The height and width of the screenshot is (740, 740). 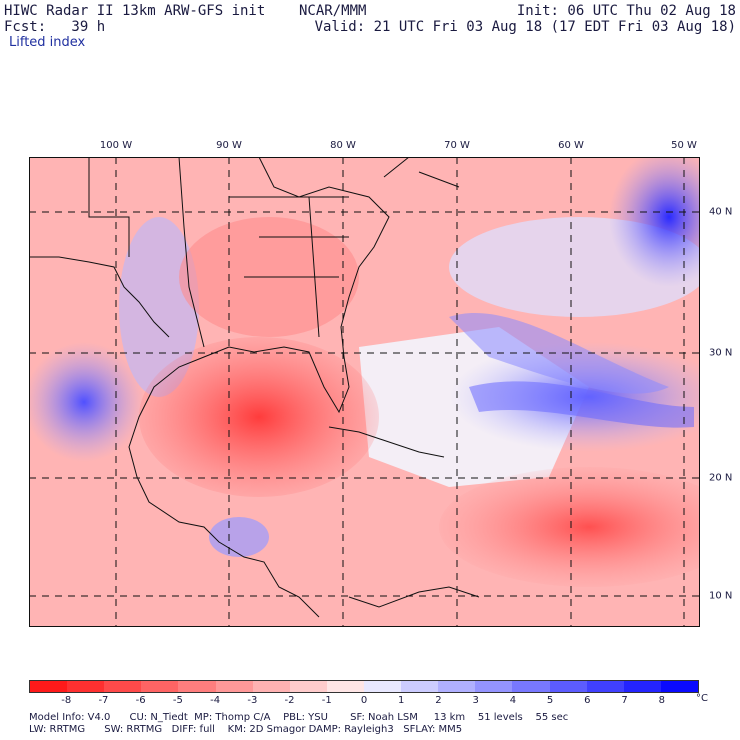 What do you see at coordinates (116, 145) in the screenshot?
I see `lon-label: 100 W` at bounding box center [116, 145].